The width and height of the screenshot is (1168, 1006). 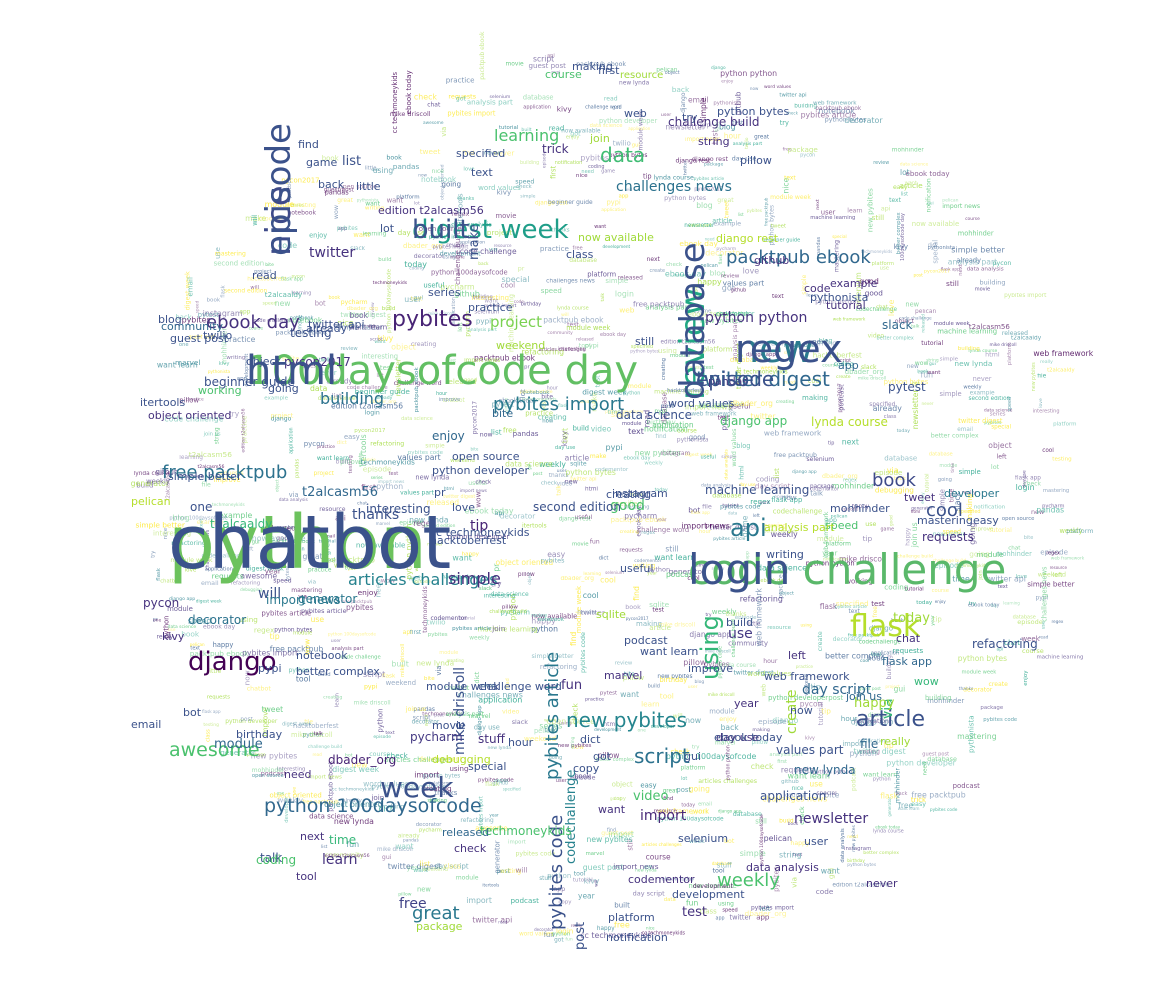 What do you see at coordinates (500, 306) in the screenshot?
I see `filler-word: pybites import` at bounding box center [500, 306].